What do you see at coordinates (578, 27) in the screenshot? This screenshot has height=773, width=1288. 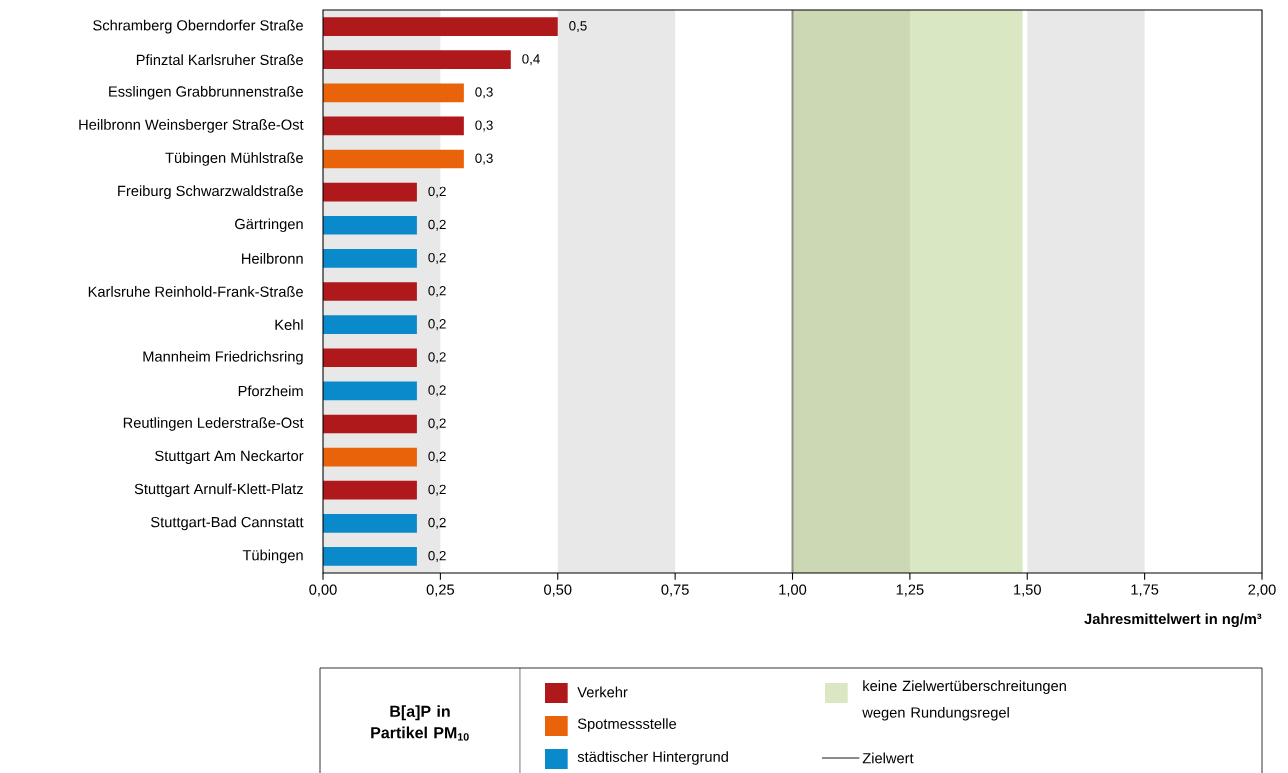 I see `data-label: 0,5` at bounding box center [578, 27].